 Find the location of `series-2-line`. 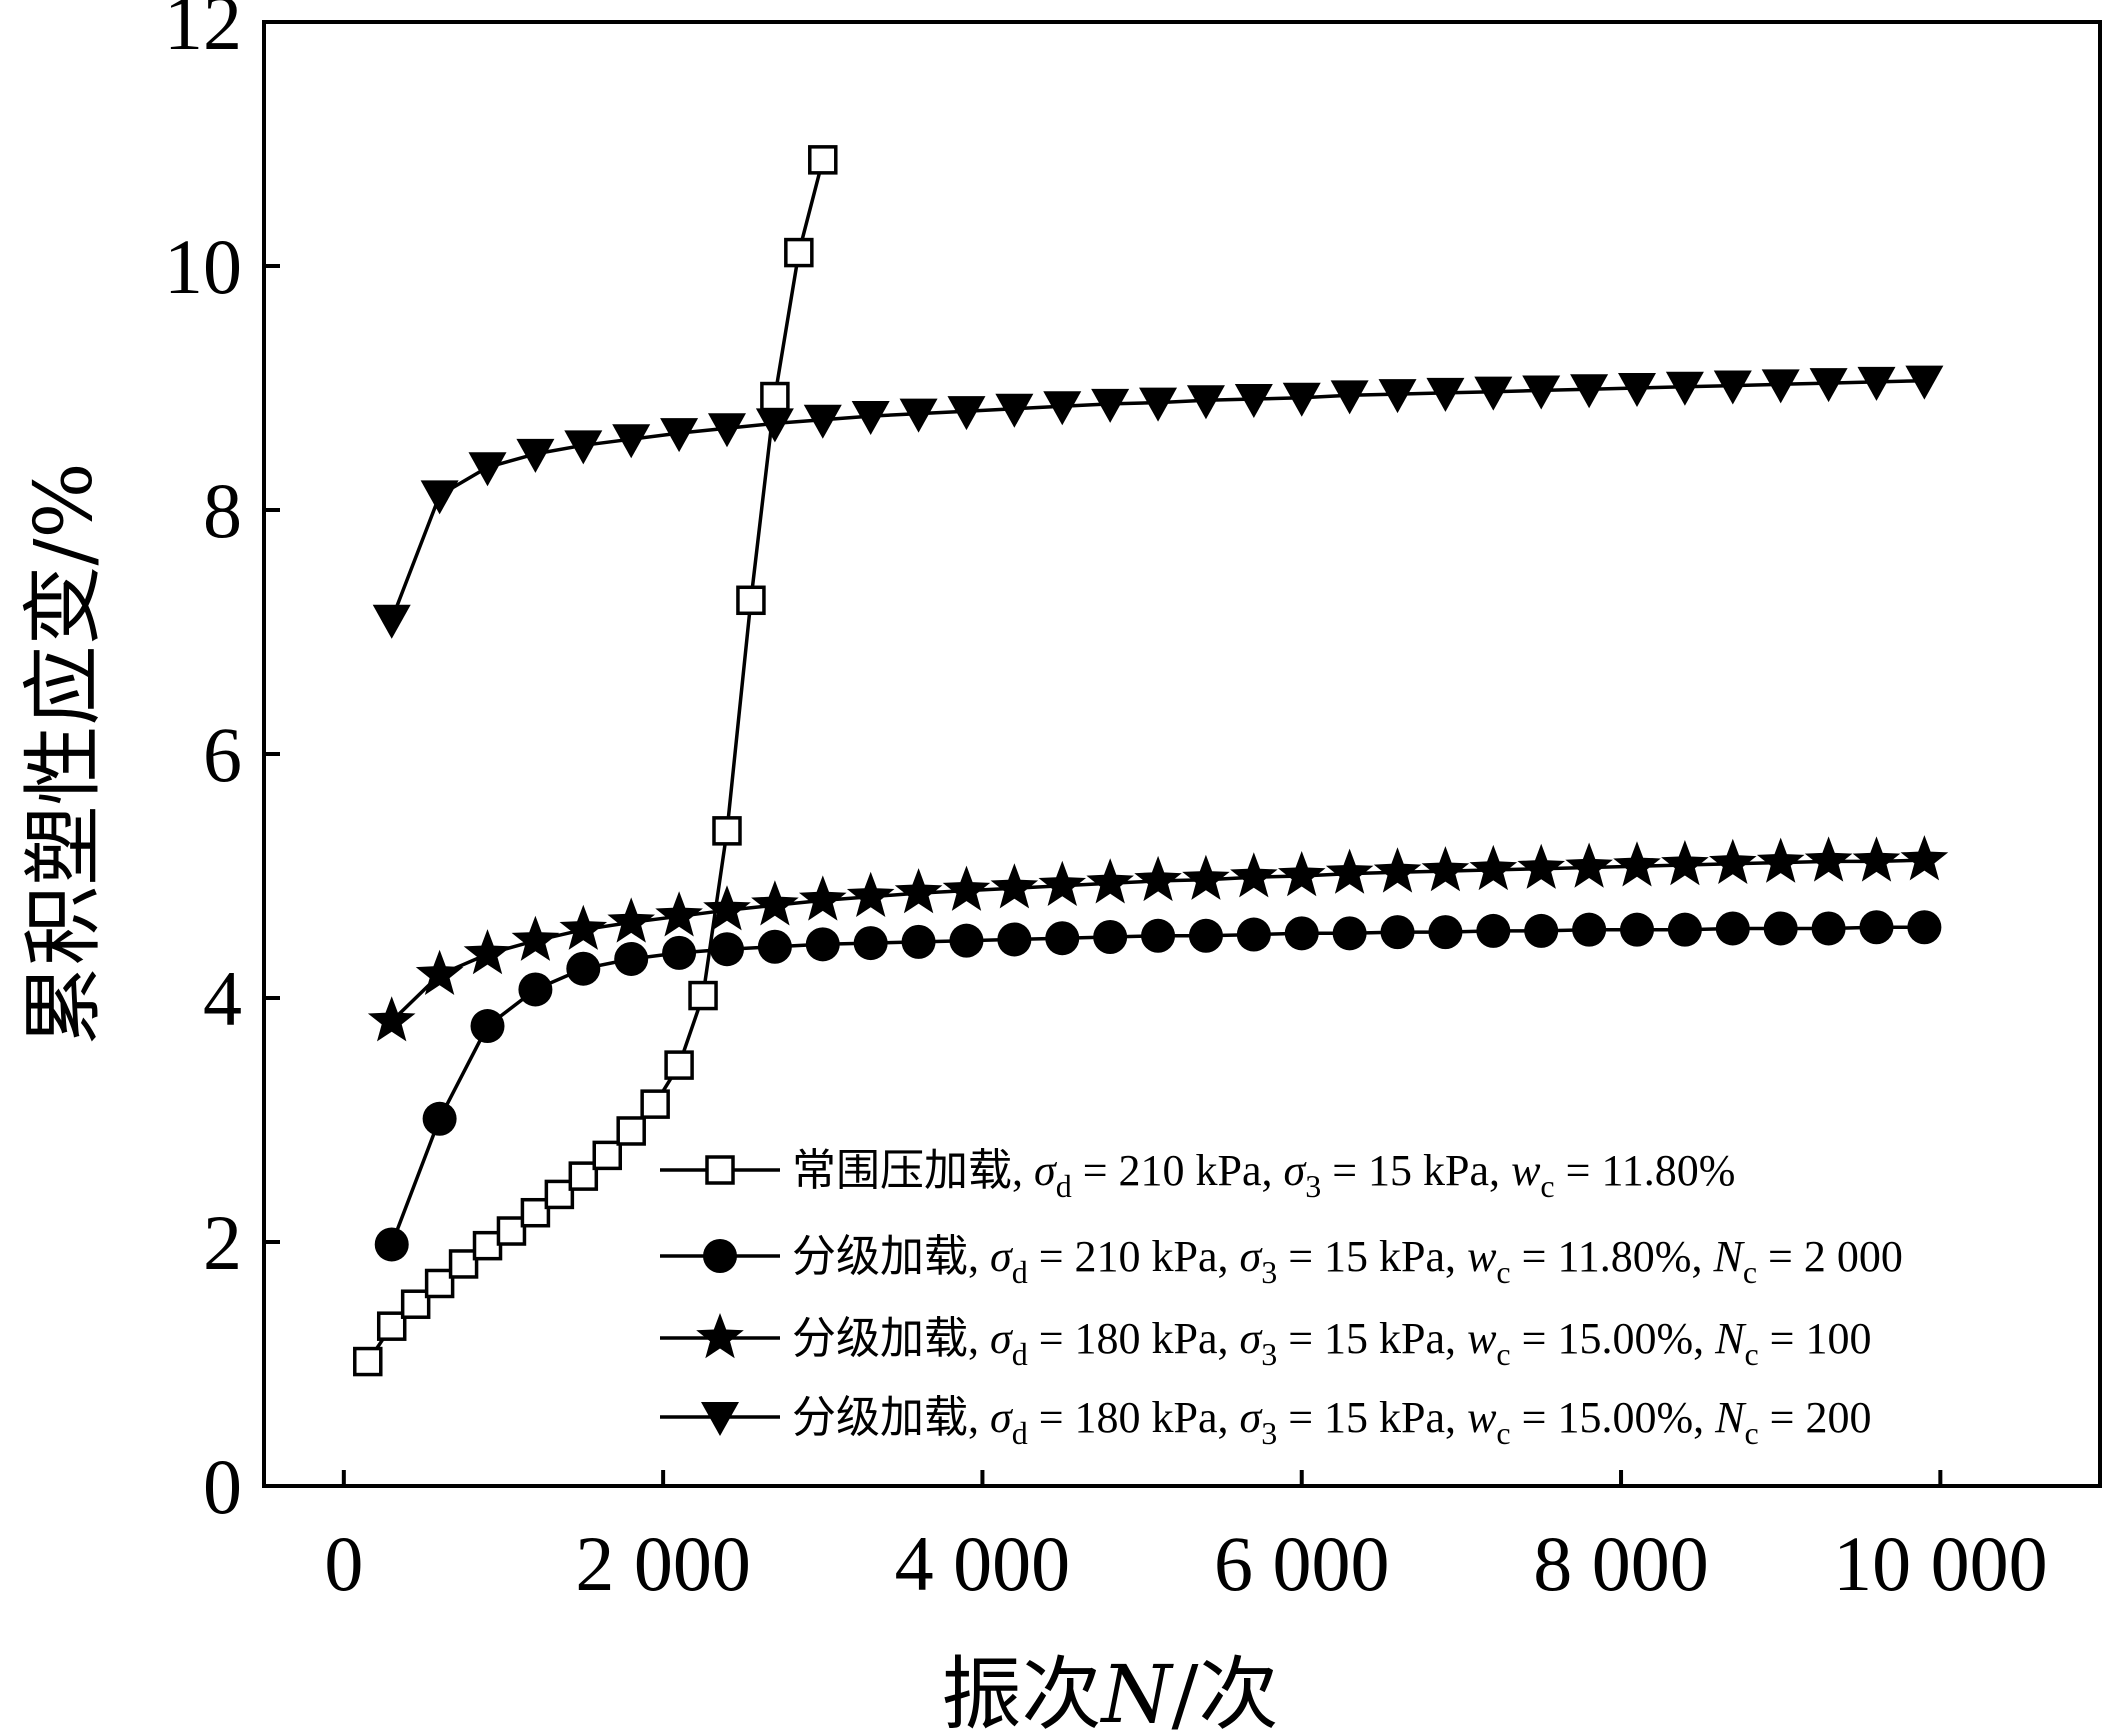

series-2-line is located at coordinates (1157, 1085).